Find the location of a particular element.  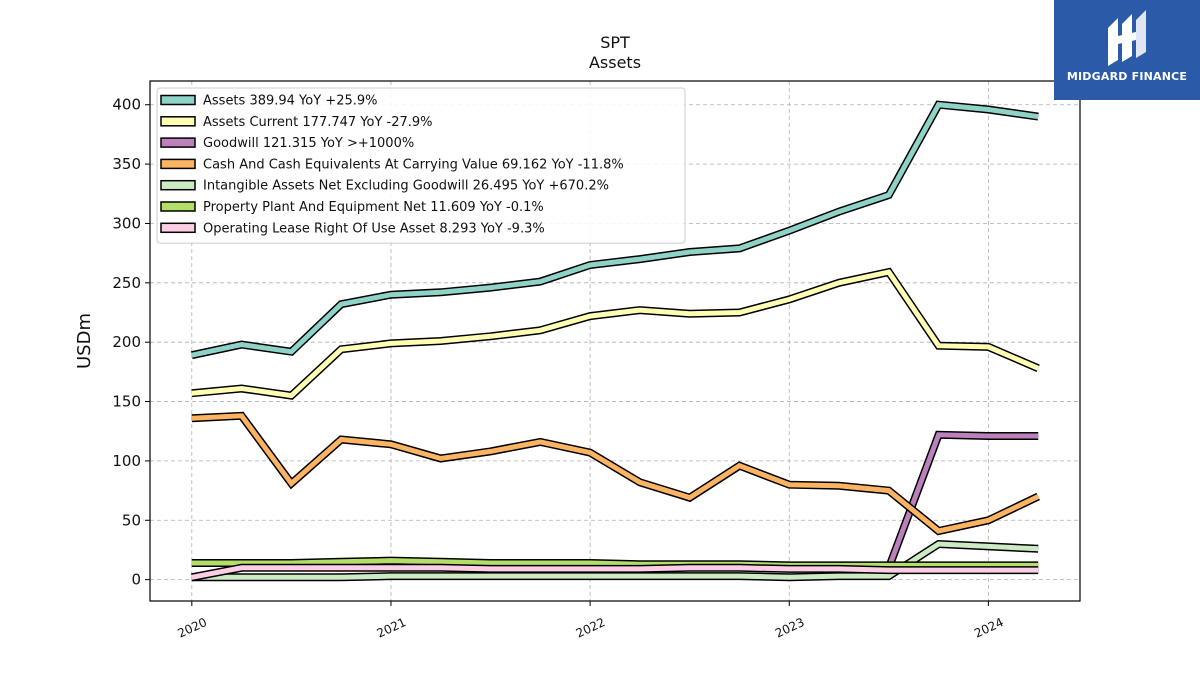

y-axis: 0 50 100 150 200 250 300 350 400 is located at coordinates (131, 342).